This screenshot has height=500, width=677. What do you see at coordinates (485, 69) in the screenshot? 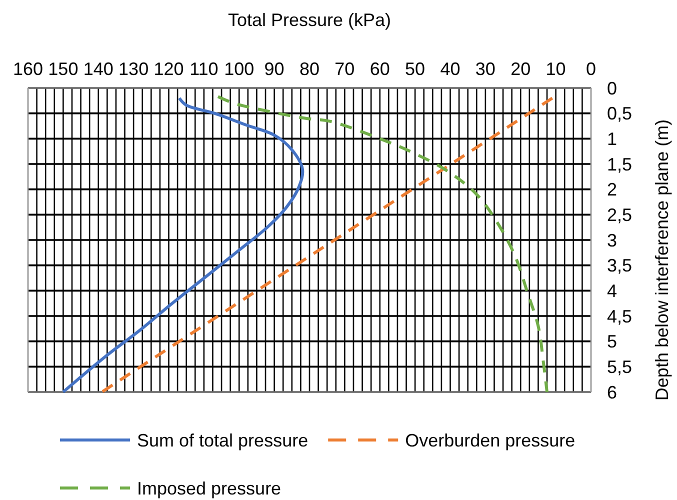
I see `x-tick-label: 30` at bounding box center [485, 69].